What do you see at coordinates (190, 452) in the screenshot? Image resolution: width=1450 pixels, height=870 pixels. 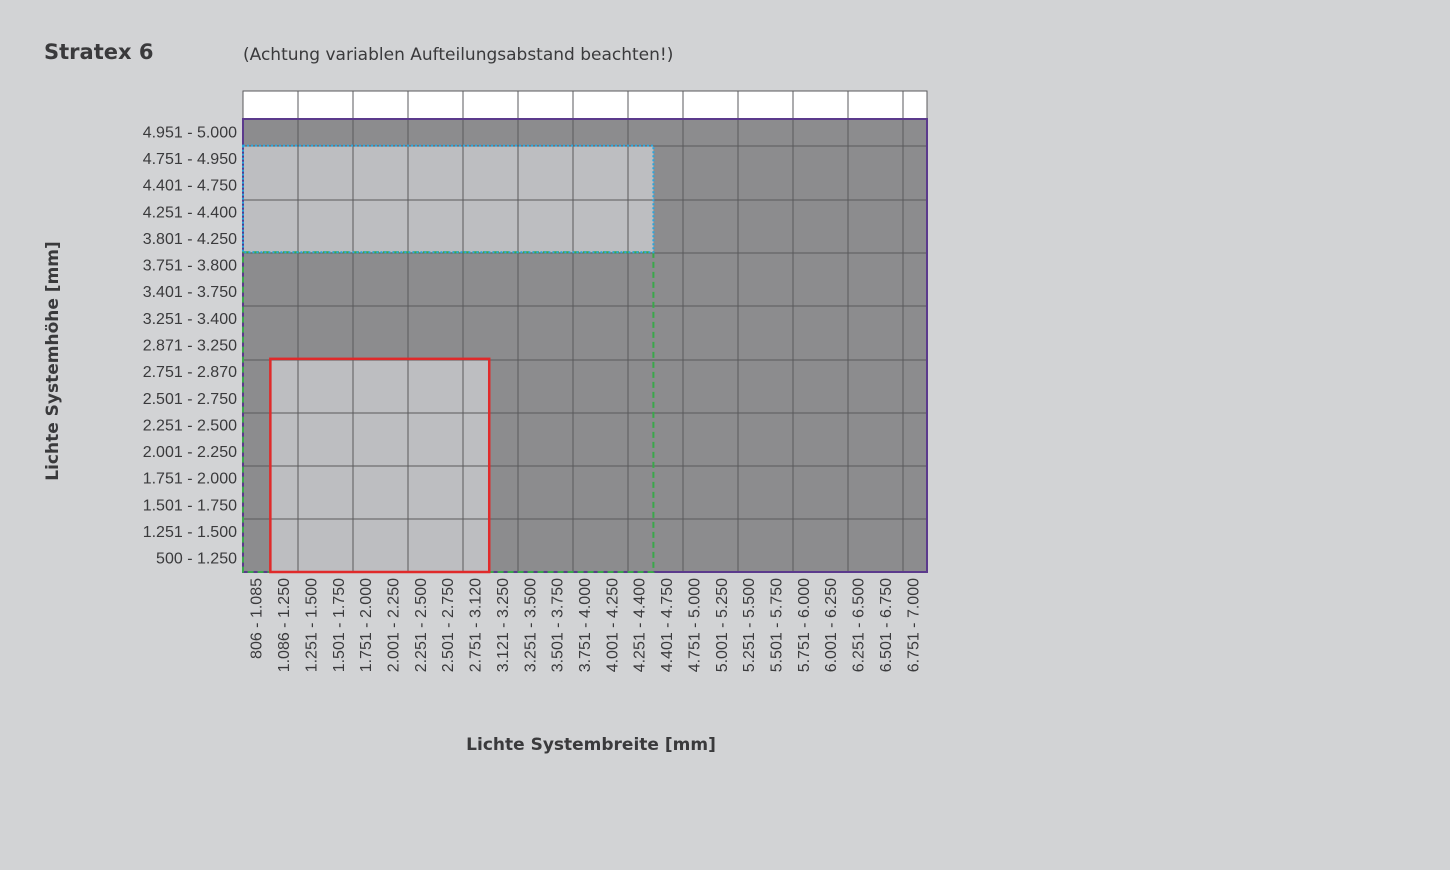 I see `y-tick-label: 2.001 - 2.250` at bounding box center [190, 452].